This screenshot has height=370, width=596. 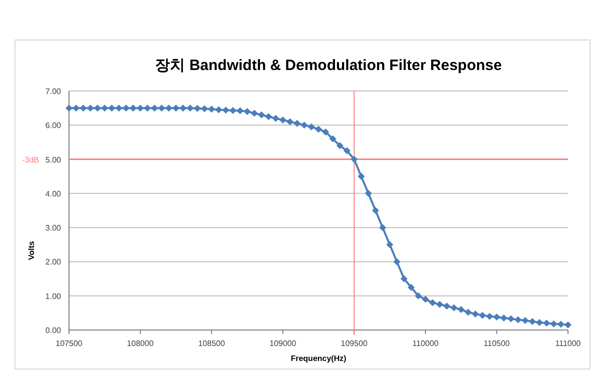 What do you see at coordinates (53, 228) in the screenshot?
I see `y-tick-label: 3.00` at bounding box center [53, 228].